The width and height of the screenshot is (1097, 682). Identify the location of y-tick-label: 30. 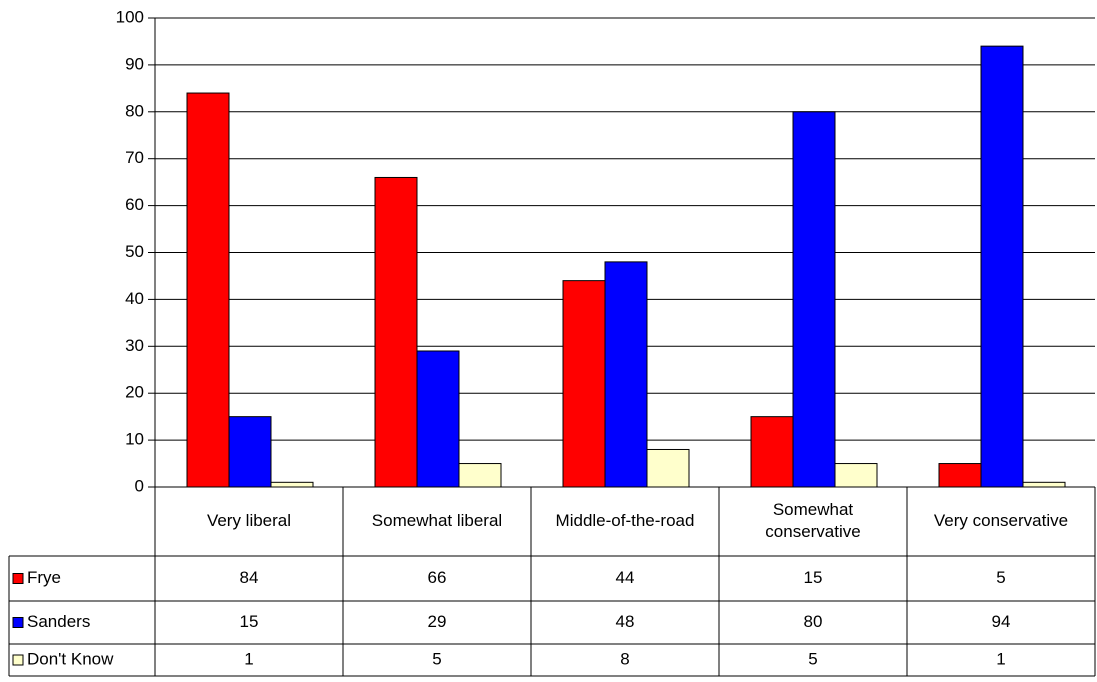
(134, 345).